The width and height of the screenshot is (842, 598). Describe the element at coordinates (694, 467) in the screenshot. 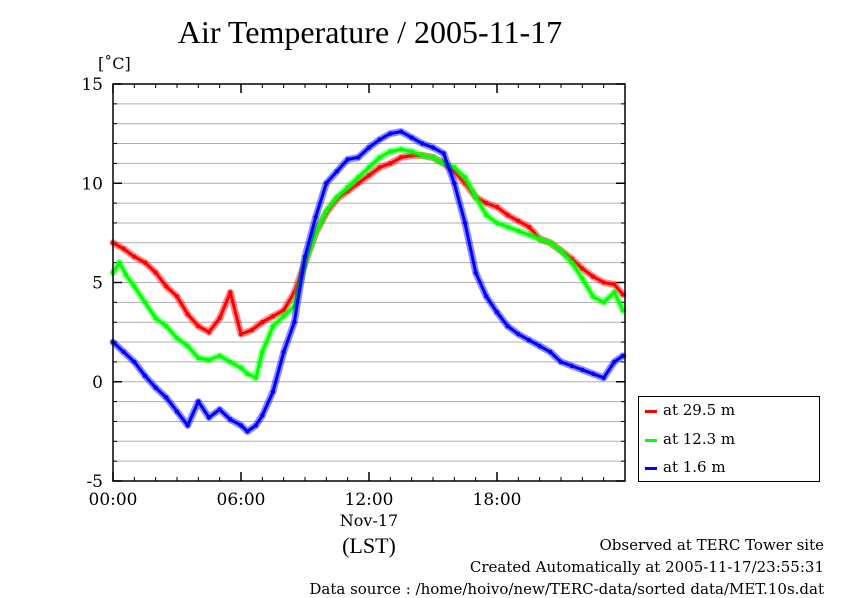

I see `legend-label-1-6m: at 1.6 m` at that location.